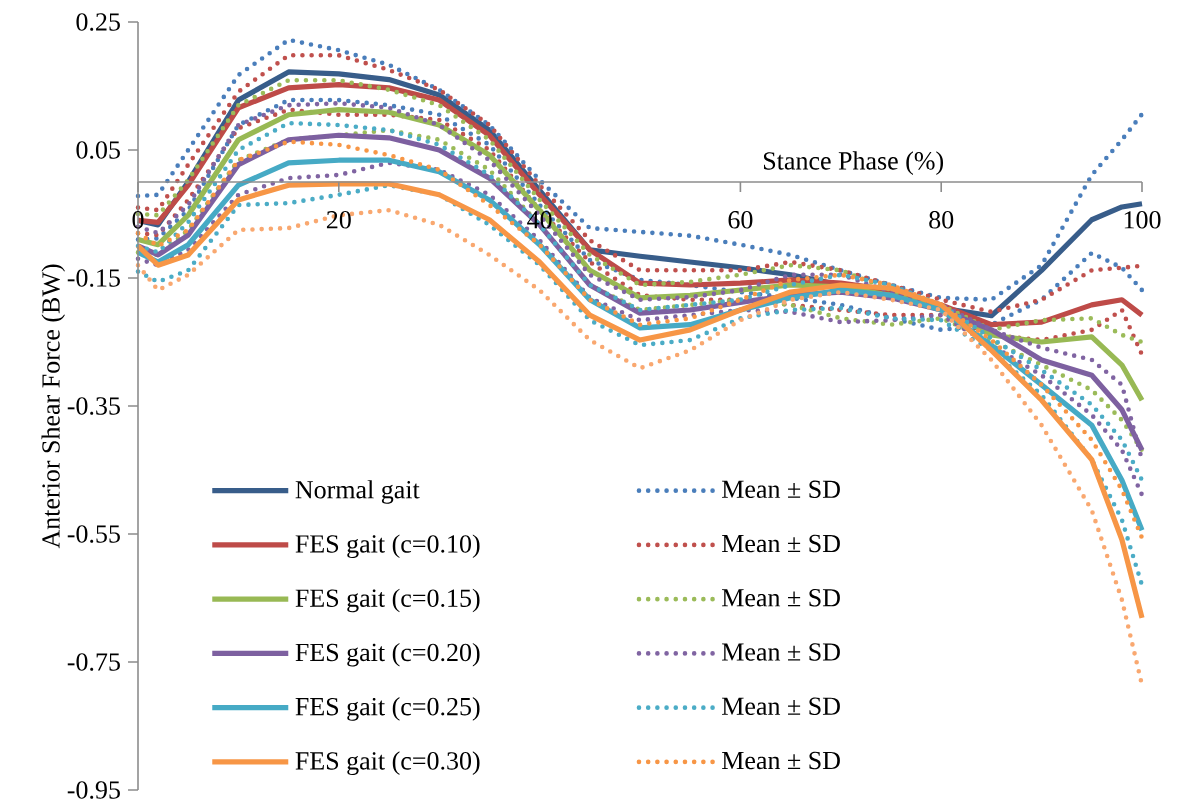 This screenshot has height=805, width=1178. I want to click on legend-label: FES gait (c=0.25), so click(387, 709).